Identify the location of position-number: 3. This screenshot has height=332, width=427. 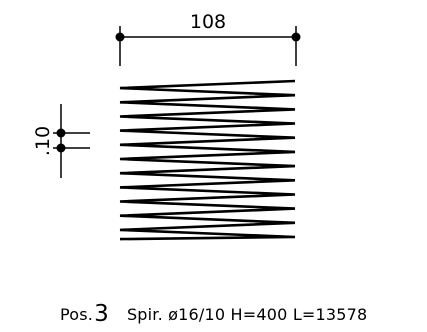
(101, 314).